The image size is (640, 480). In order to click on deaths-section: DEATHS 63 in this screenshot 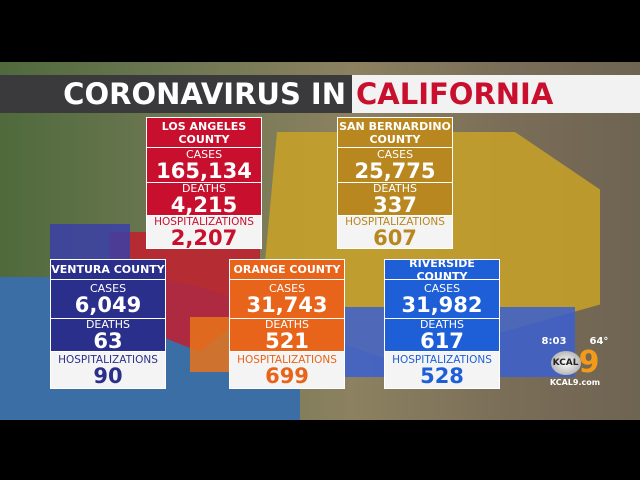, I will do `click(108, 335)`.